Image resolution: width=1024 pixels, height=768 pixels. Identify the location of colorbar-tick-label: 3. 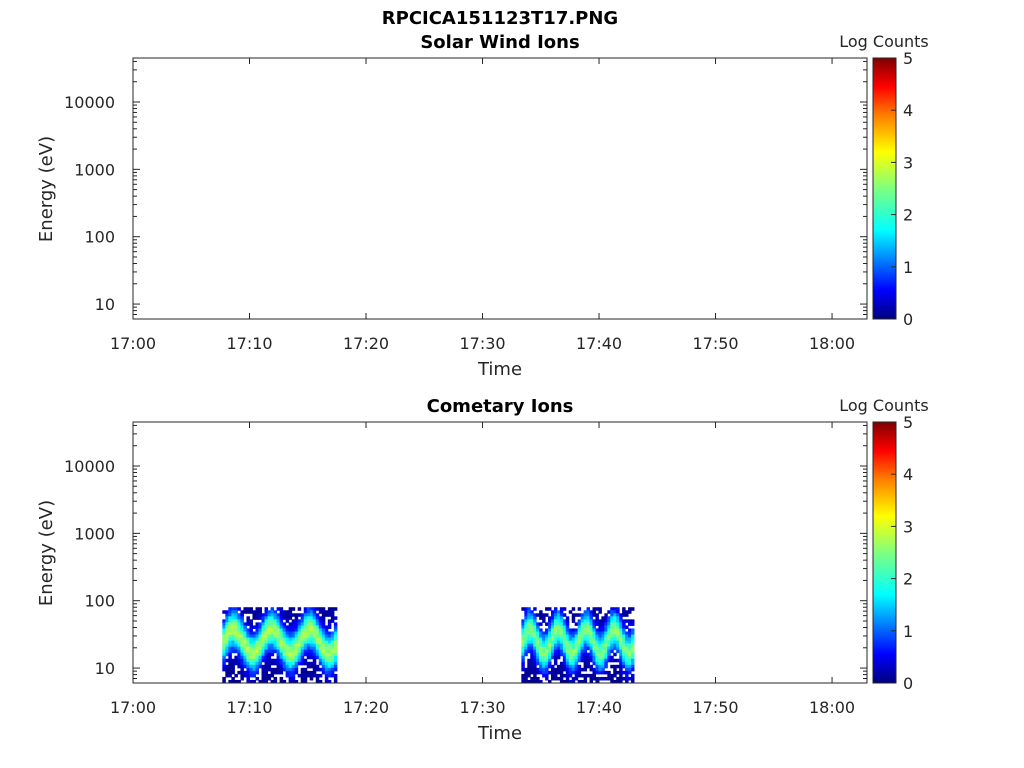
(908, 162).